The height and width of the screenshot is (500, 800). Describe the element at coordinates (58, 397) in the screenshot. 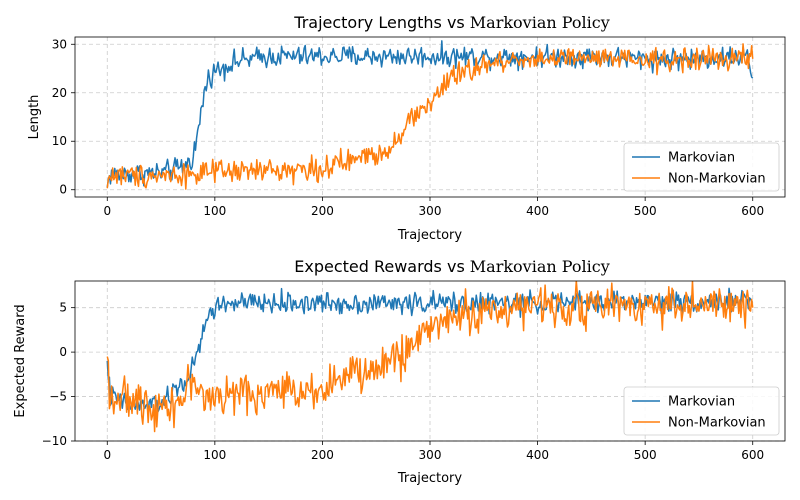

I see `y-tick-label: −5` at that location.